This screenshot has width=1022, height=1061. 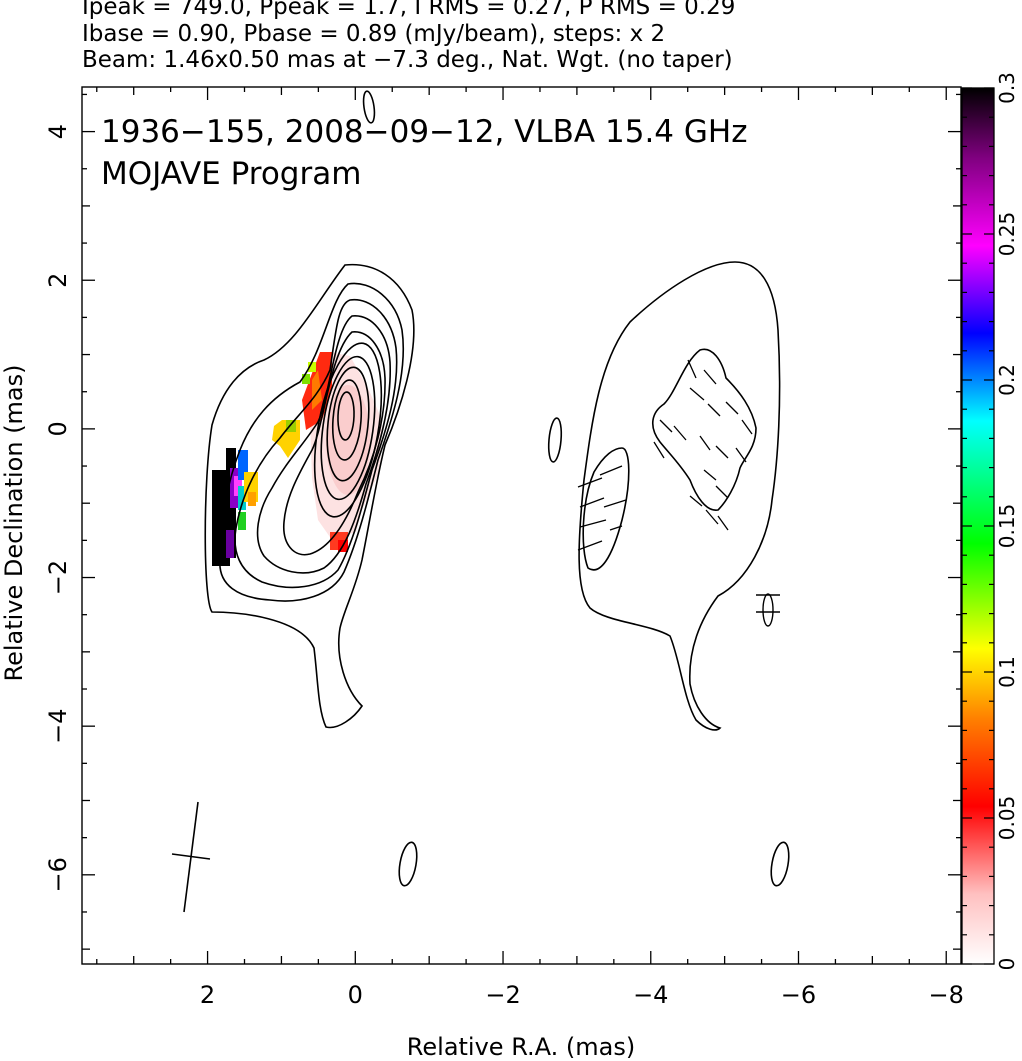 I want to click on x-axis-label: Relative R.A. (mas), so click(x=521, y=1047).